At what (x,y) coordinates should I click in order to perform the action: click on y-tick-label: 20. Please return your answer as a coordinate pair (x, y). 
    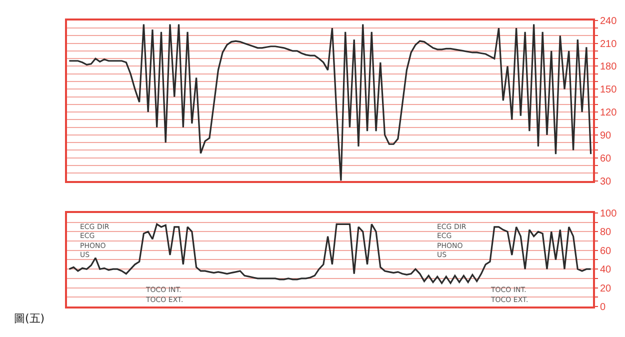
    Looking at the image, I should click on (606, 288).